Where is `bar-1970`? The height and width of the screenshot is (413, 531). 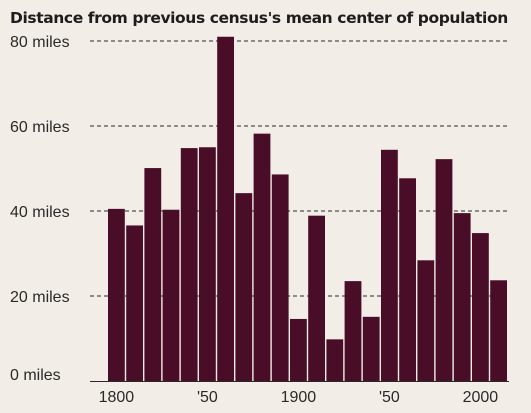 bar-1970 is located at coordinates (426, 320).